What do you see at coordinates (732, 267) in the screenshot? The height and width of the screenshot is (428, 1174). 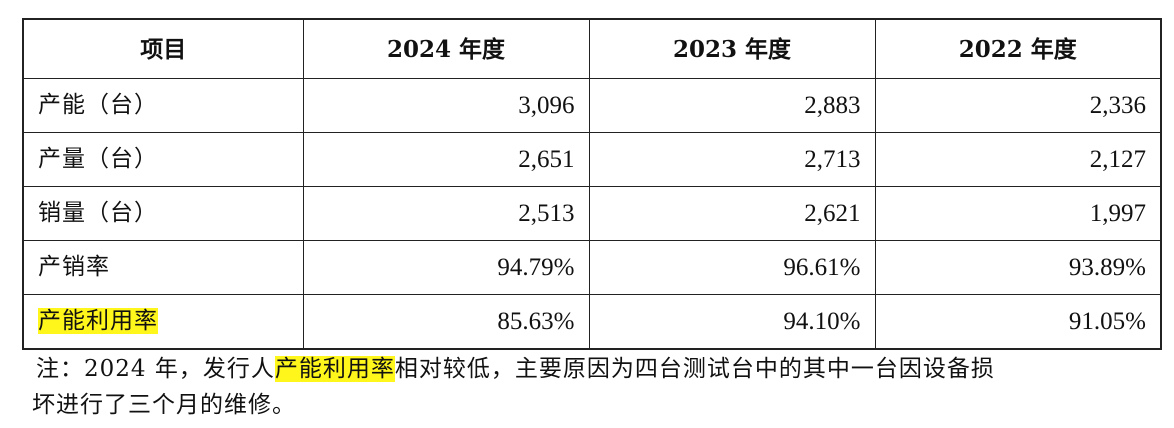 I see `table-cell: 96.61%` at bounding box center [732, 267].